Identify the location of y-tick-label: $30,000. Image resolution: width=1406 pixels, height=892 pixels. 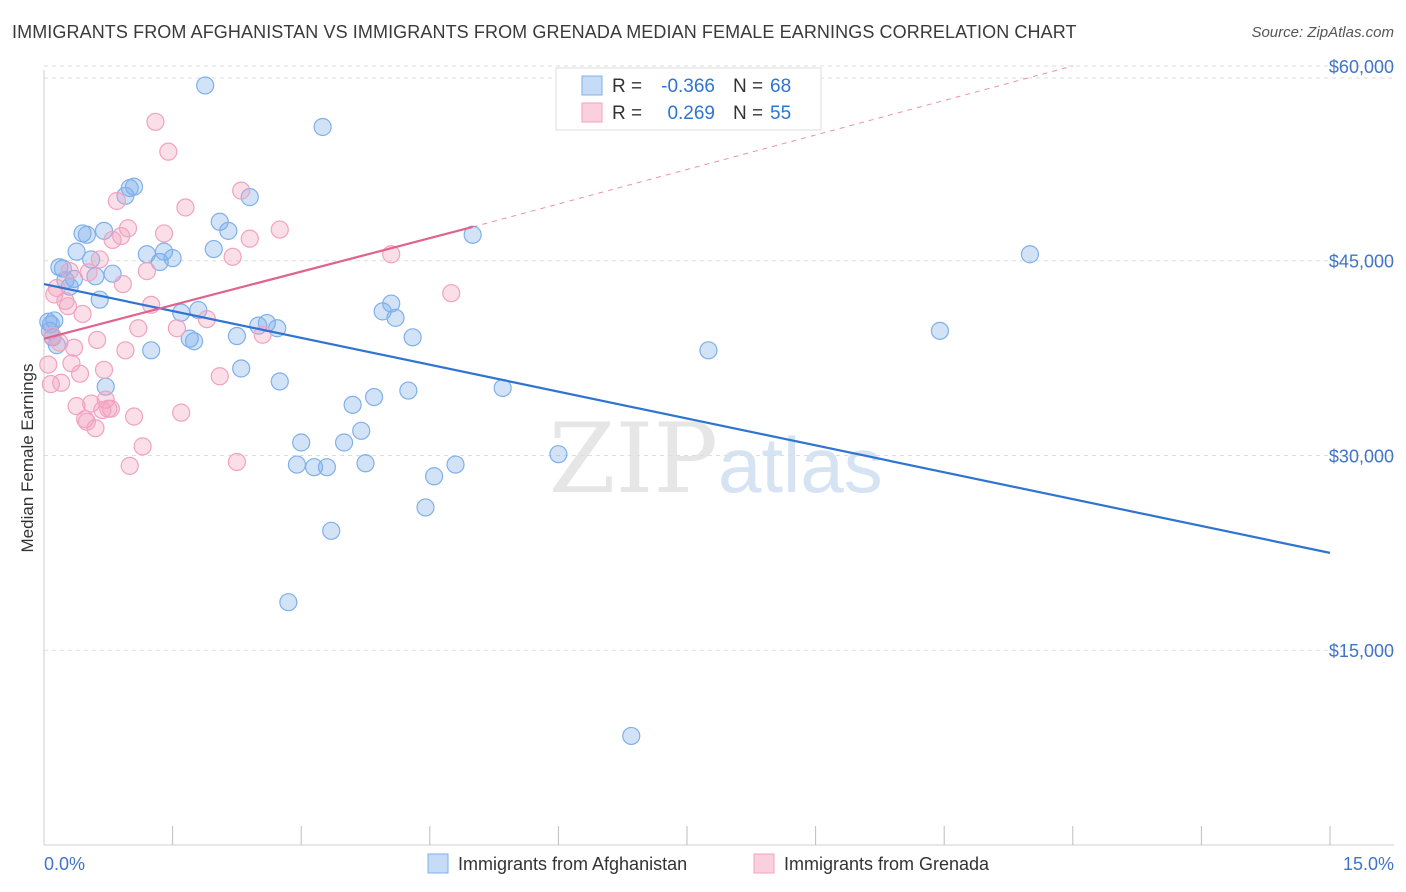
(1361, 456).